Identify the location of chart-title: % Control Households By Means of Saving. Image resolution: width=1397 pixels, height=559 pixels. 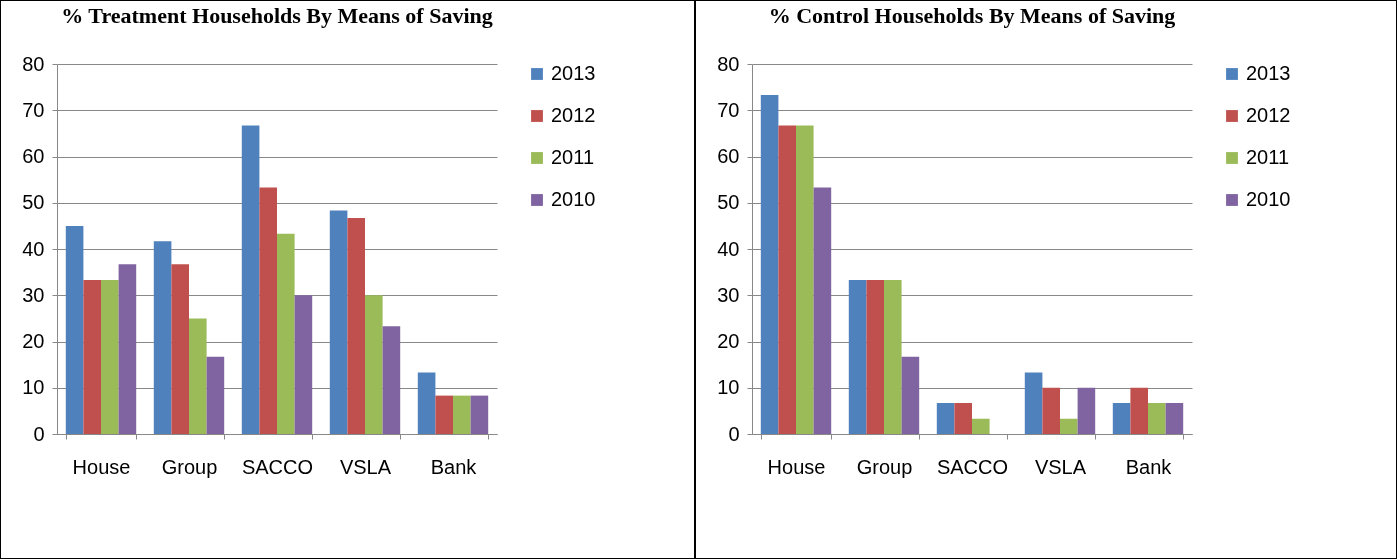
(972, 15).